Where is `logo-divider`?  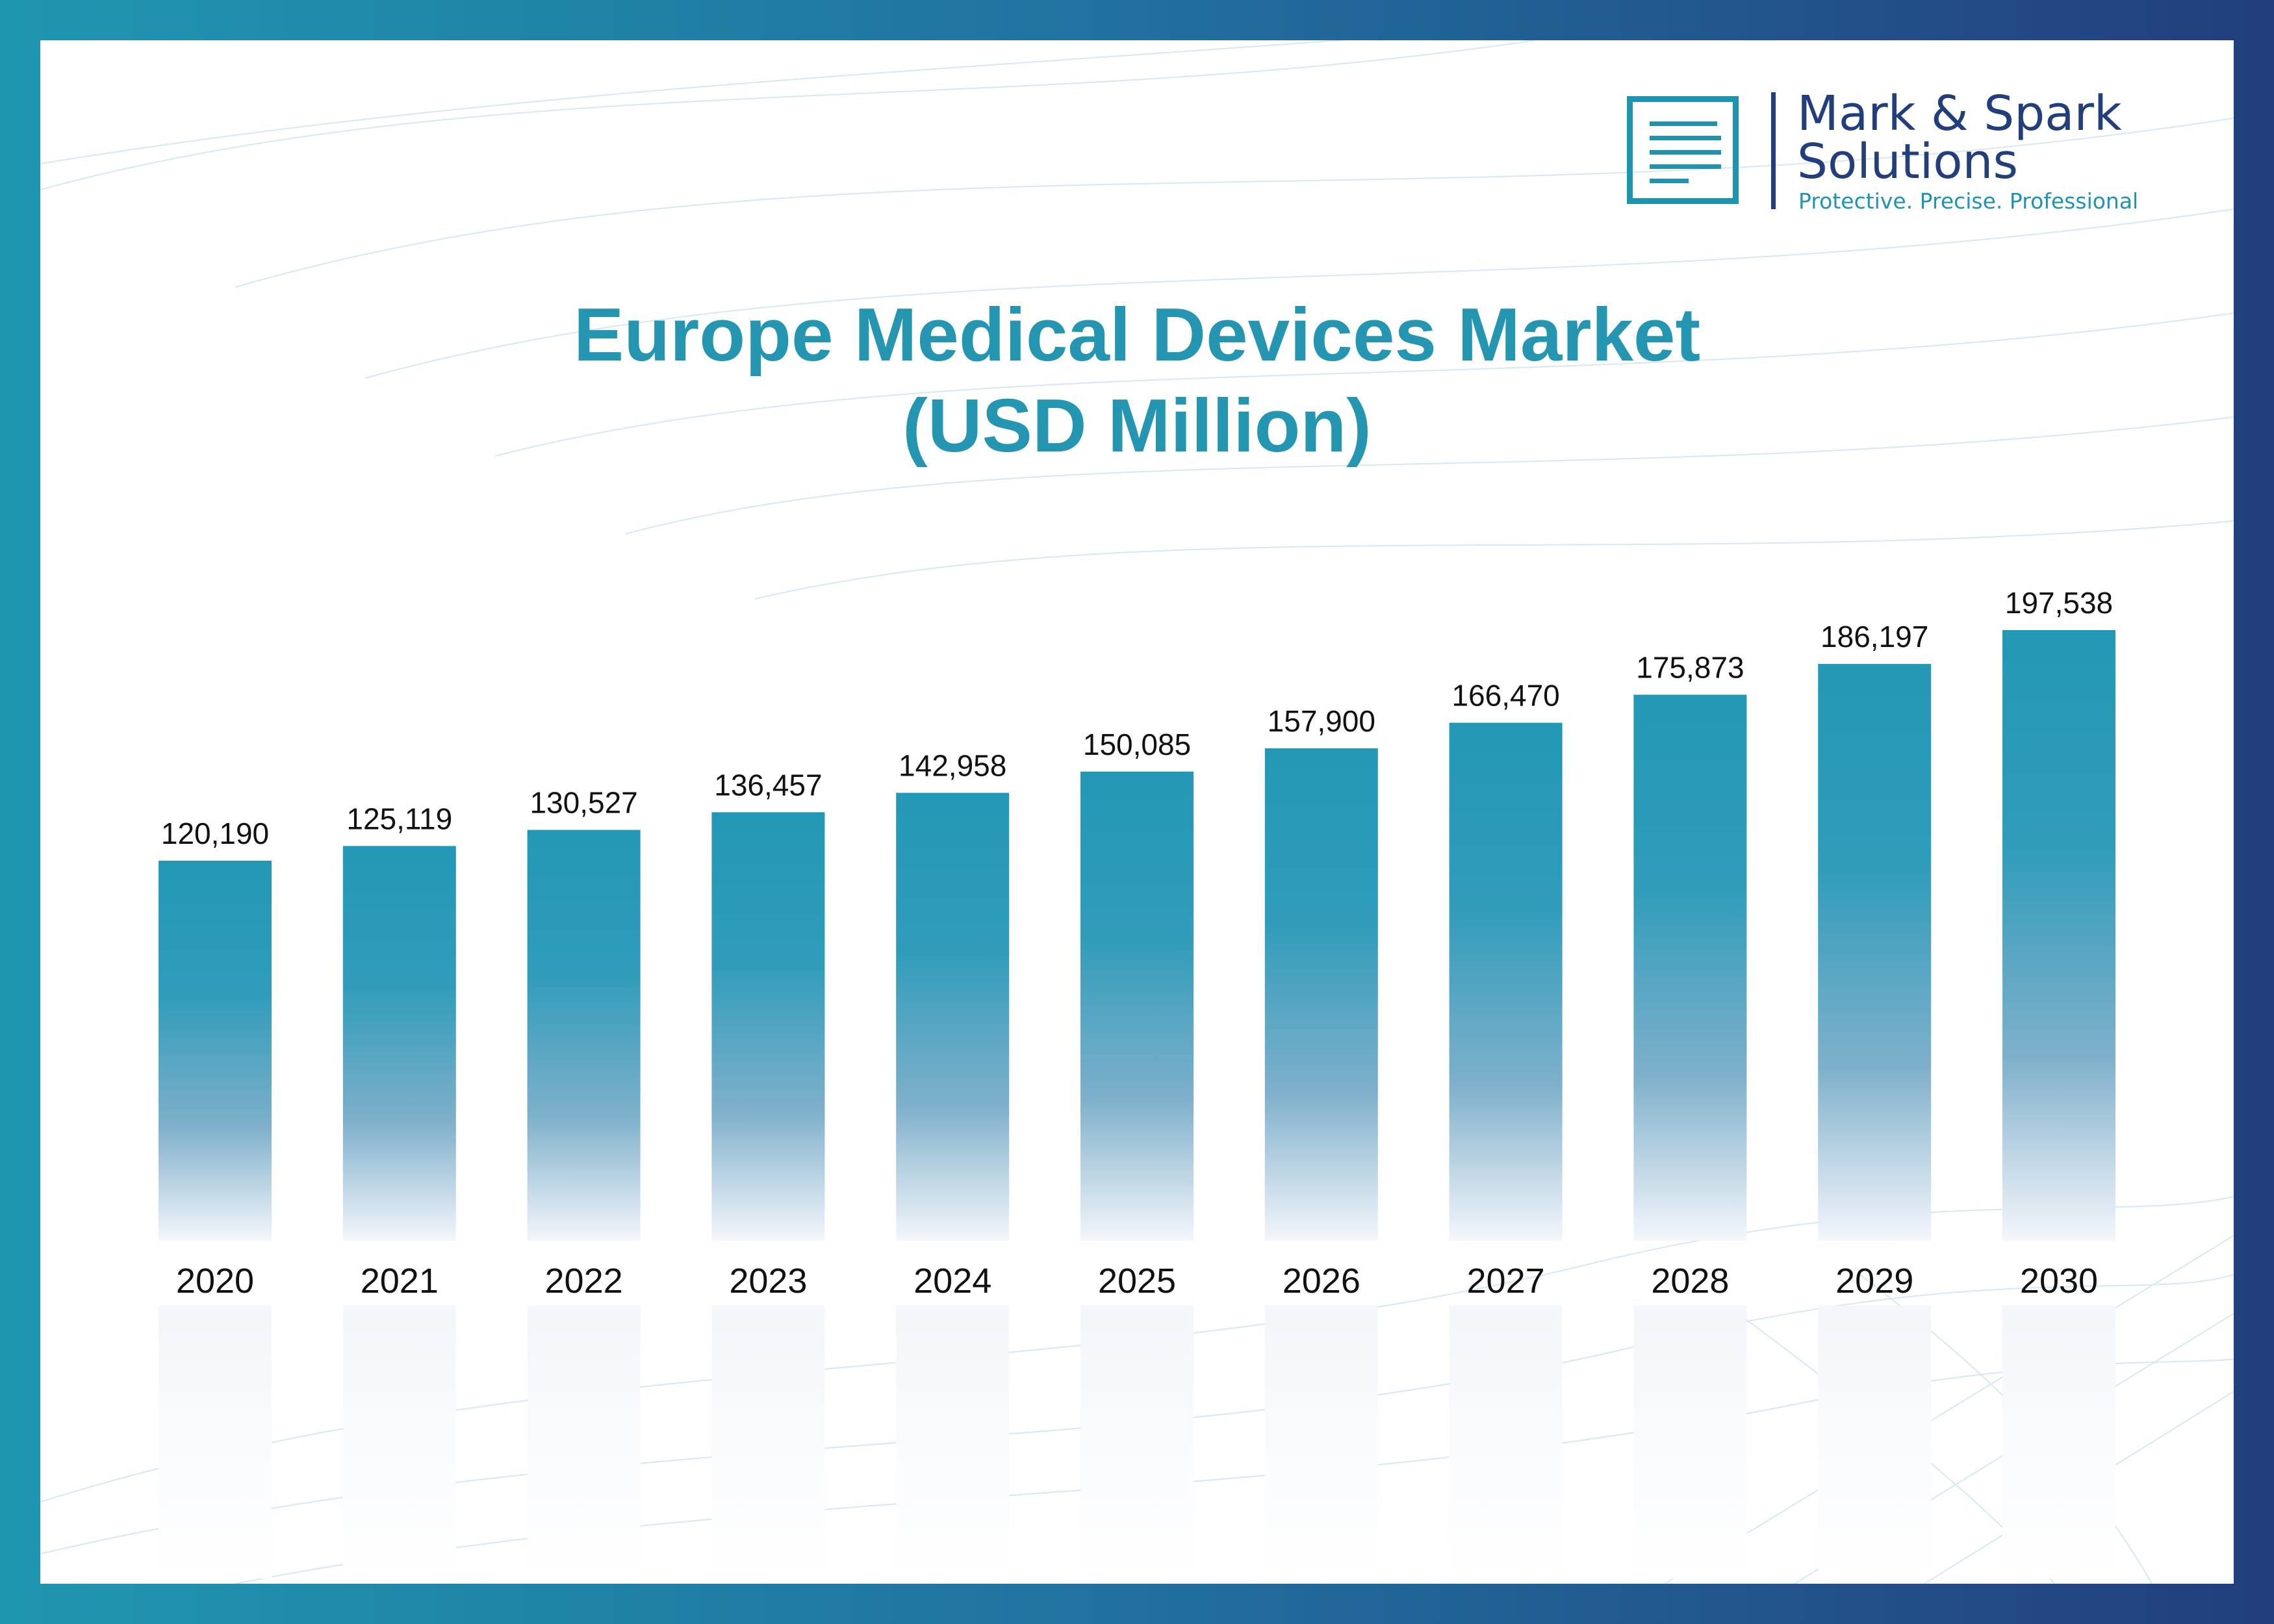
logo-divider is located at coordinates (1773, 150).